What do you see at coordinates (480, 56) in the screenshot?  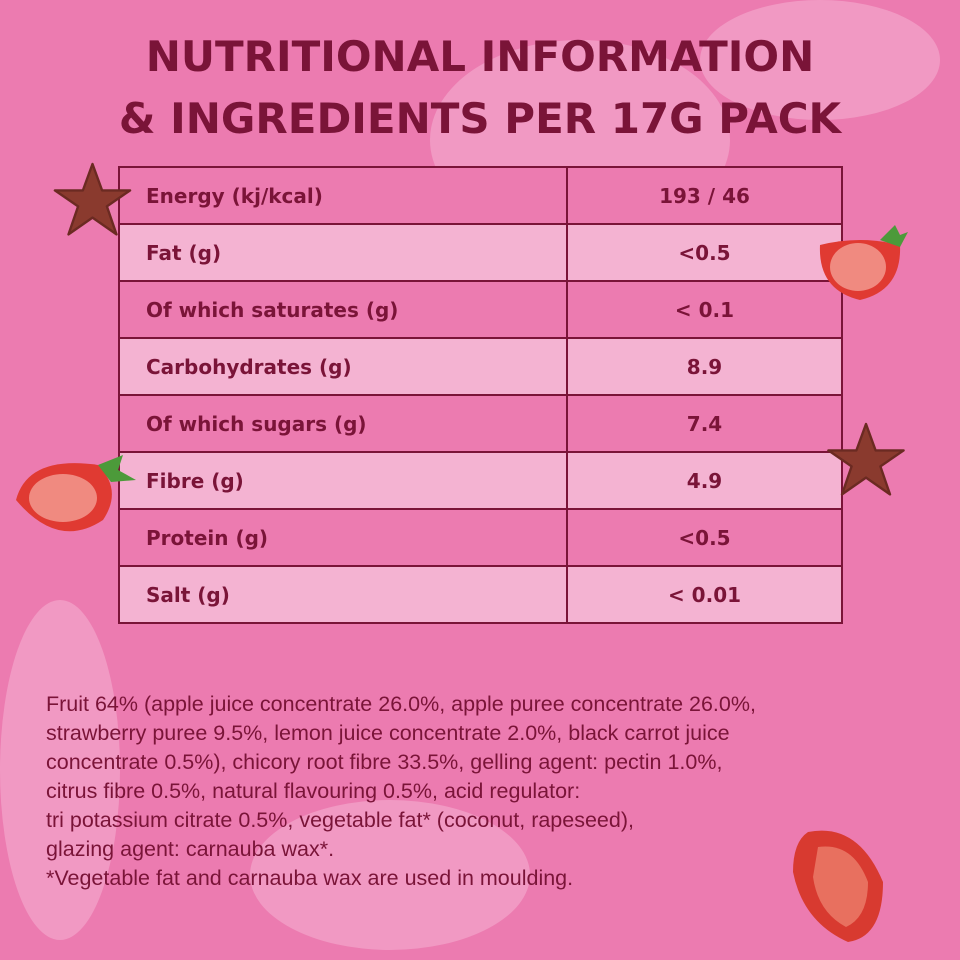 I see `title-line-1: Nutritional Information` at bounding box center [480, 56].